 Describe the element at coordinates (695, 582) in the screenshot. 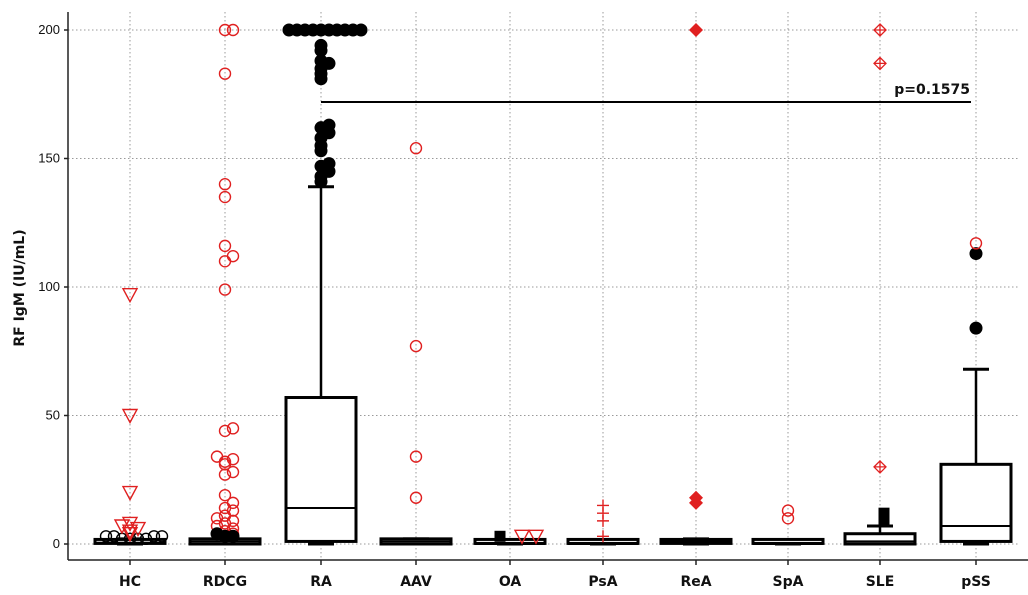

I see `x-tick-label: ReA` at that location.